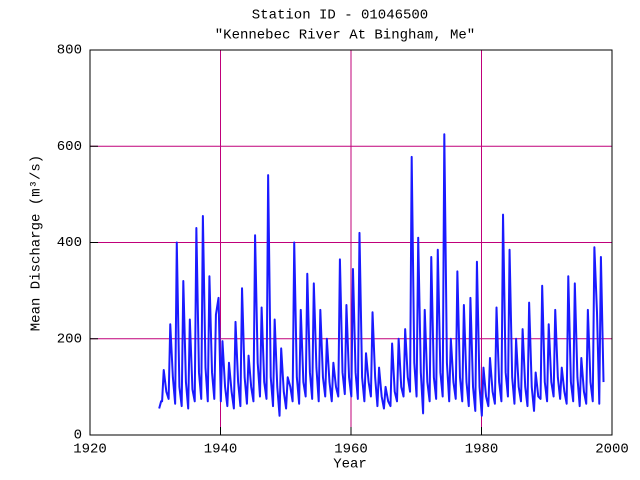  What do you see at coordinates (340, 16) in the screenshot?
I see `chart-title: Station ID - 01046500` at bounding box center [340, 16].